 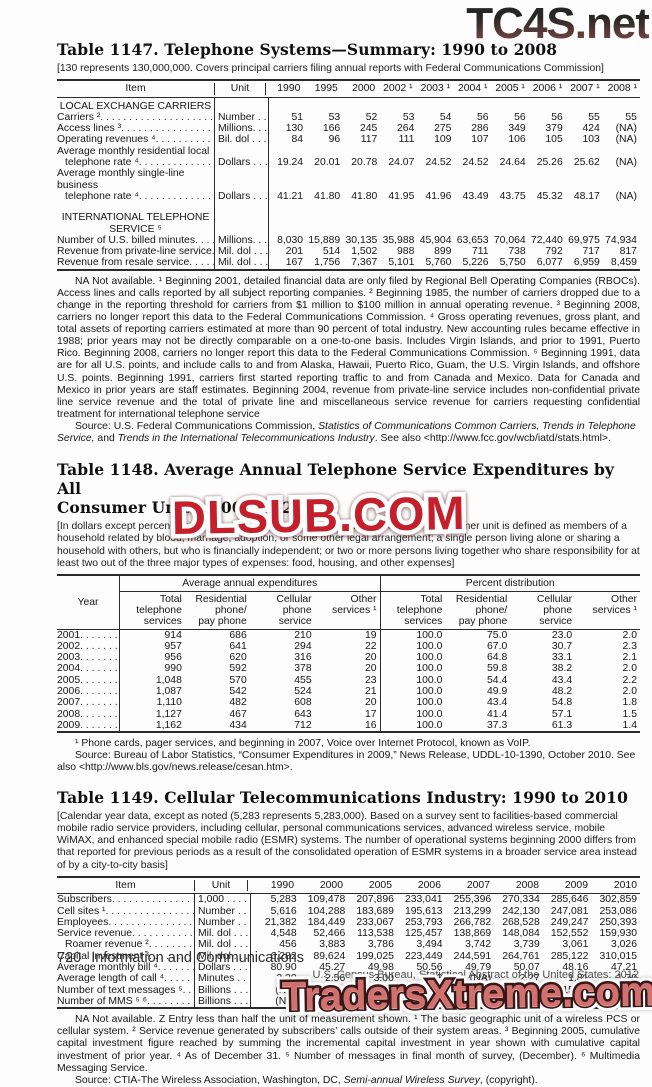 I want to click on value-cell: 49.98, so click(x=380, y=968).